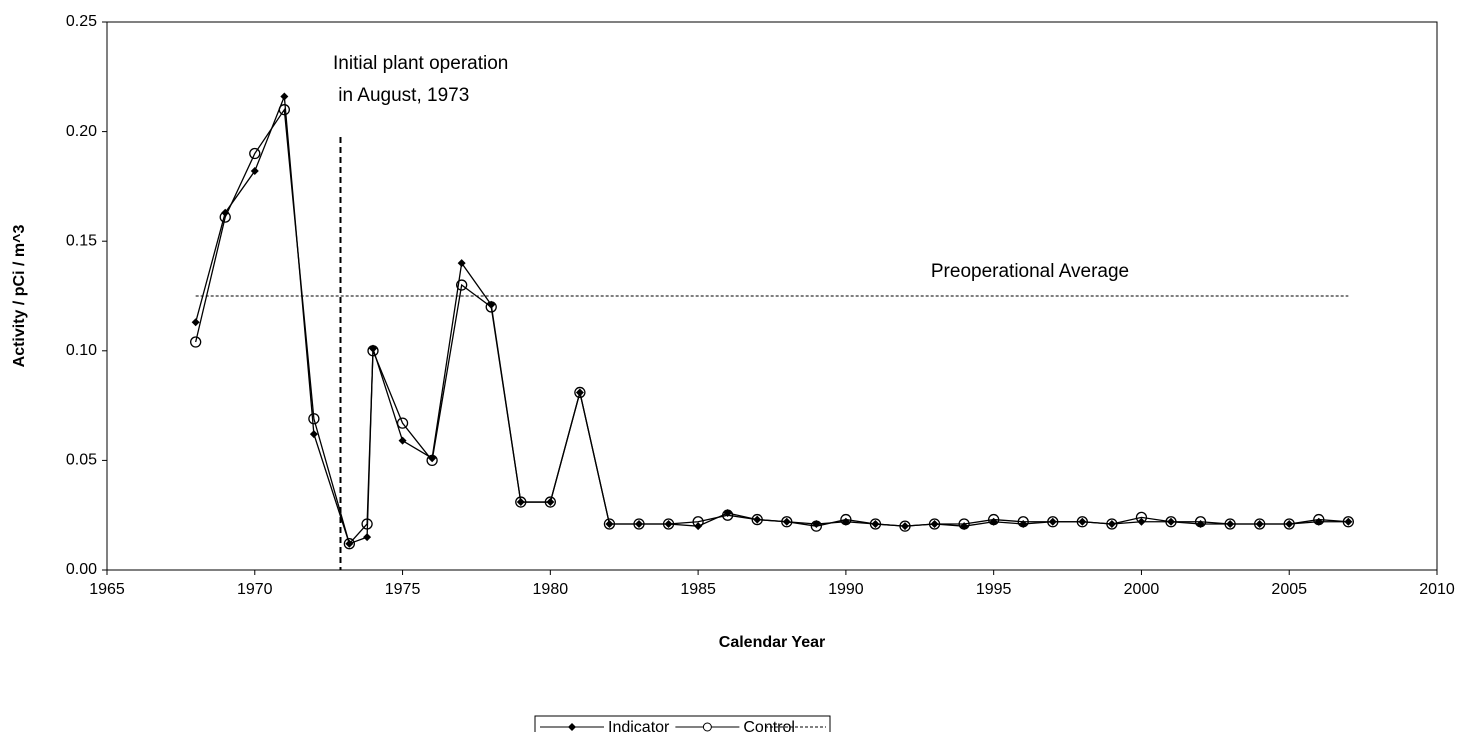 Image resolution: width=1470 pixels, height=732 pixels. I want to click on annotation: in August, 1973, so click(401, 95).